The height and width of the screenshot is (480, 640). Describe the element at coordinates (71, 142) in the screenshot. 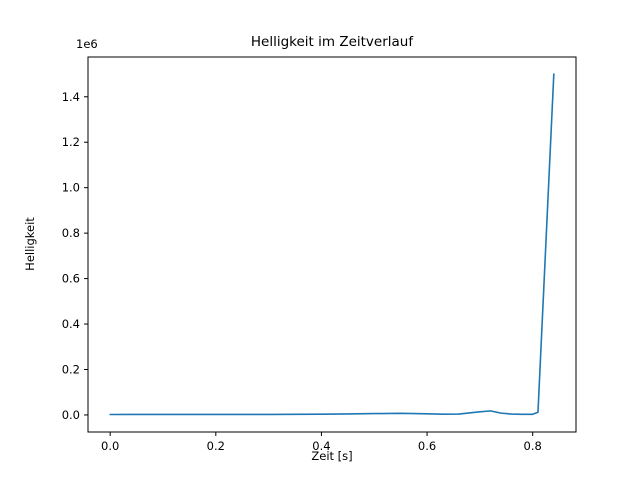

I see `y-tick-label: 1.2` at that location.